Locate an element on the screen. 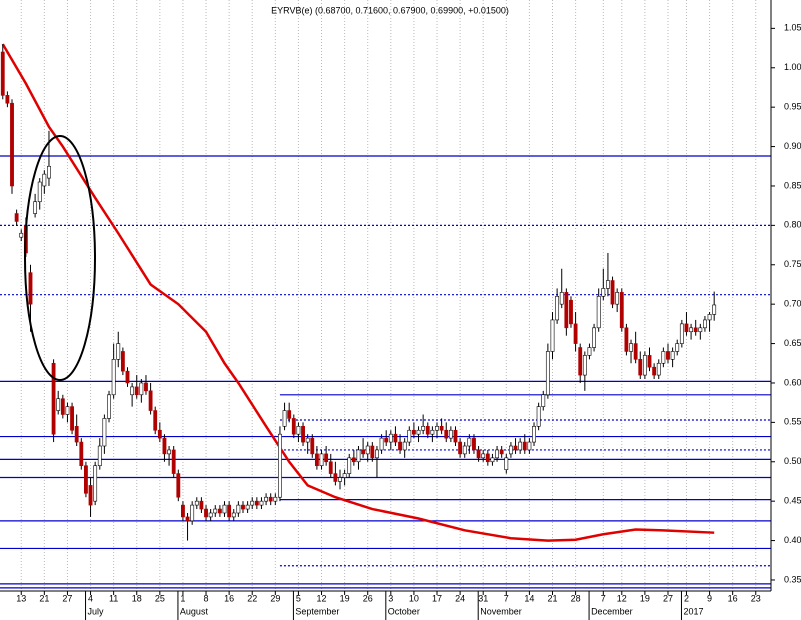  month-label: December is located at coordinates (612, 611).